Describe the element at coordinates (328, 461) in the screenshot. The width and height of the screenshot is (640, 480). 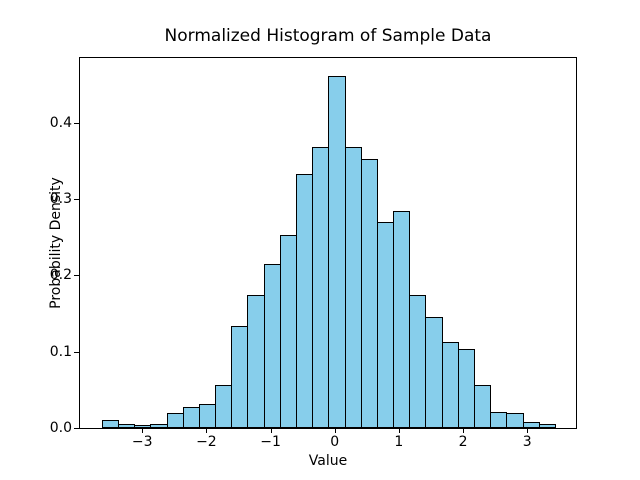
I see `x-axis-label: Value` at that location.